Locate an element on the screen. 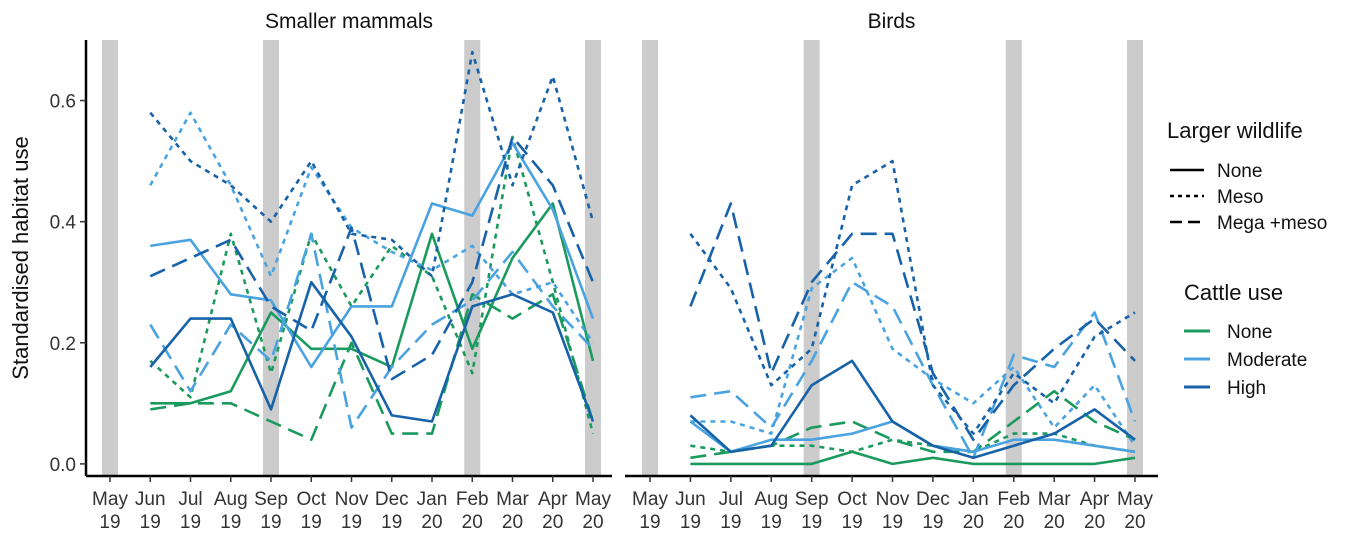  y-tick-label: 0.6 is located at coordinates (63, 102).